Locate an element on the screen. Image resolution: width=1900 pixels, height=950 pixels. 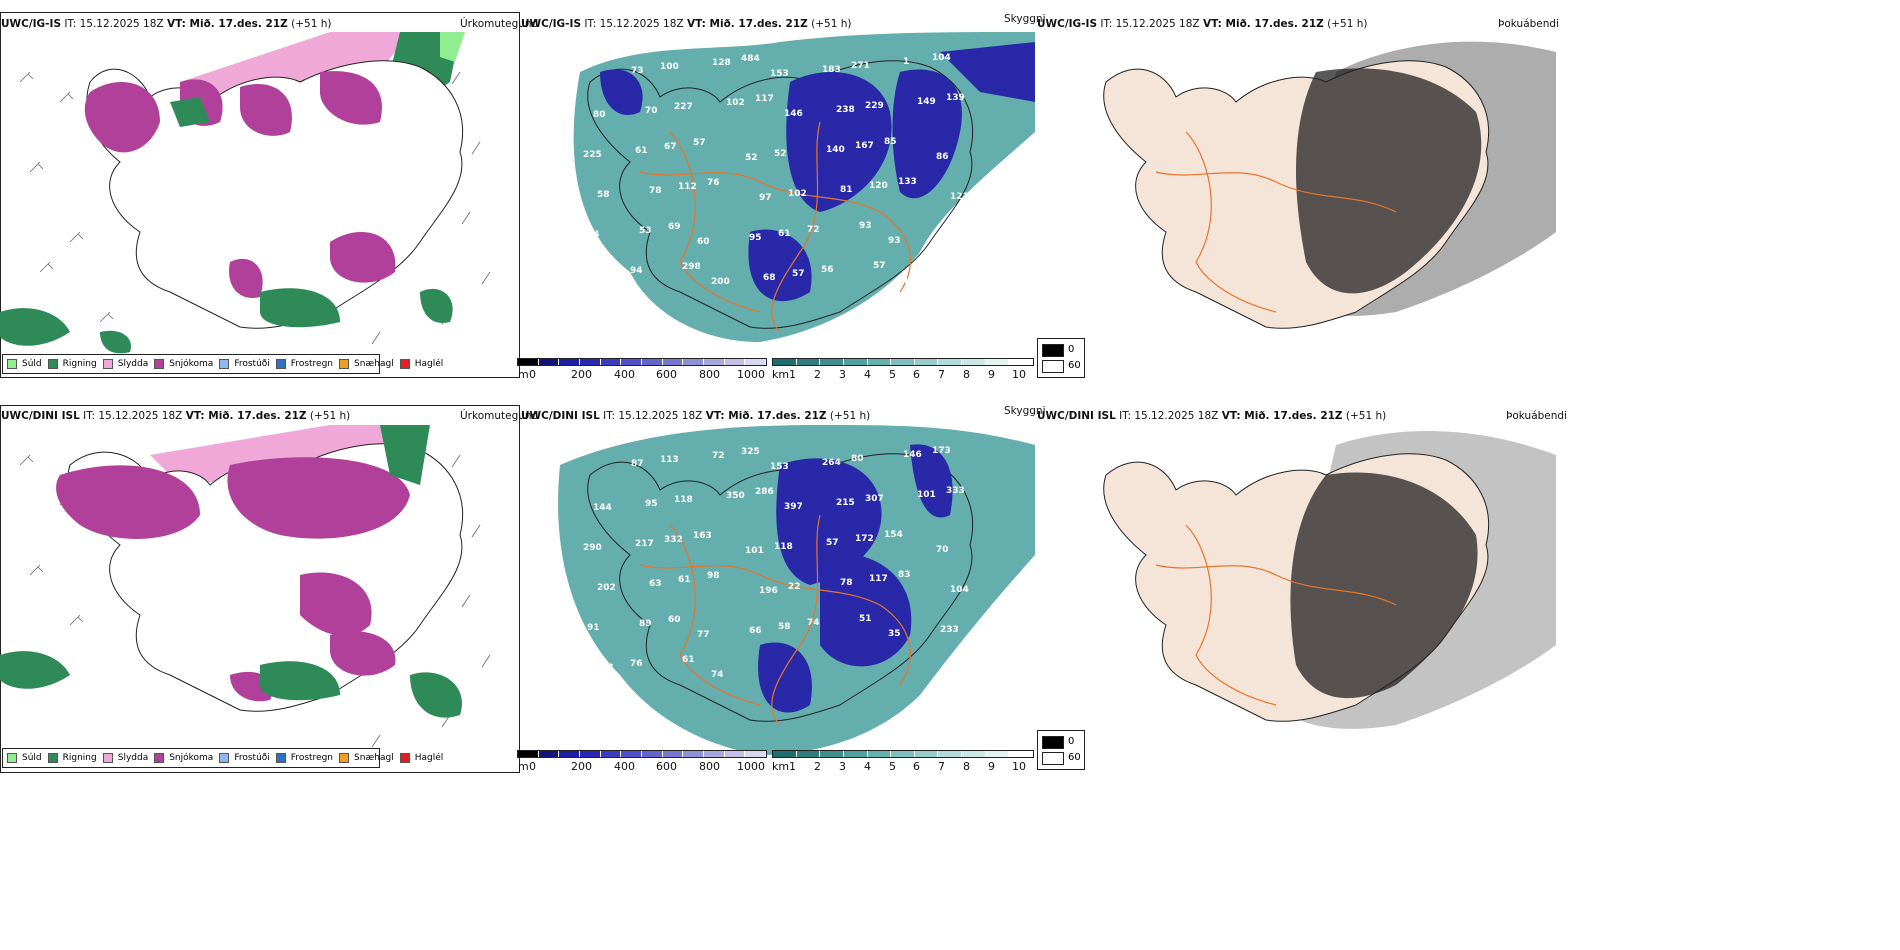
legend-label: Haglél is located at coordinates (429, 364).